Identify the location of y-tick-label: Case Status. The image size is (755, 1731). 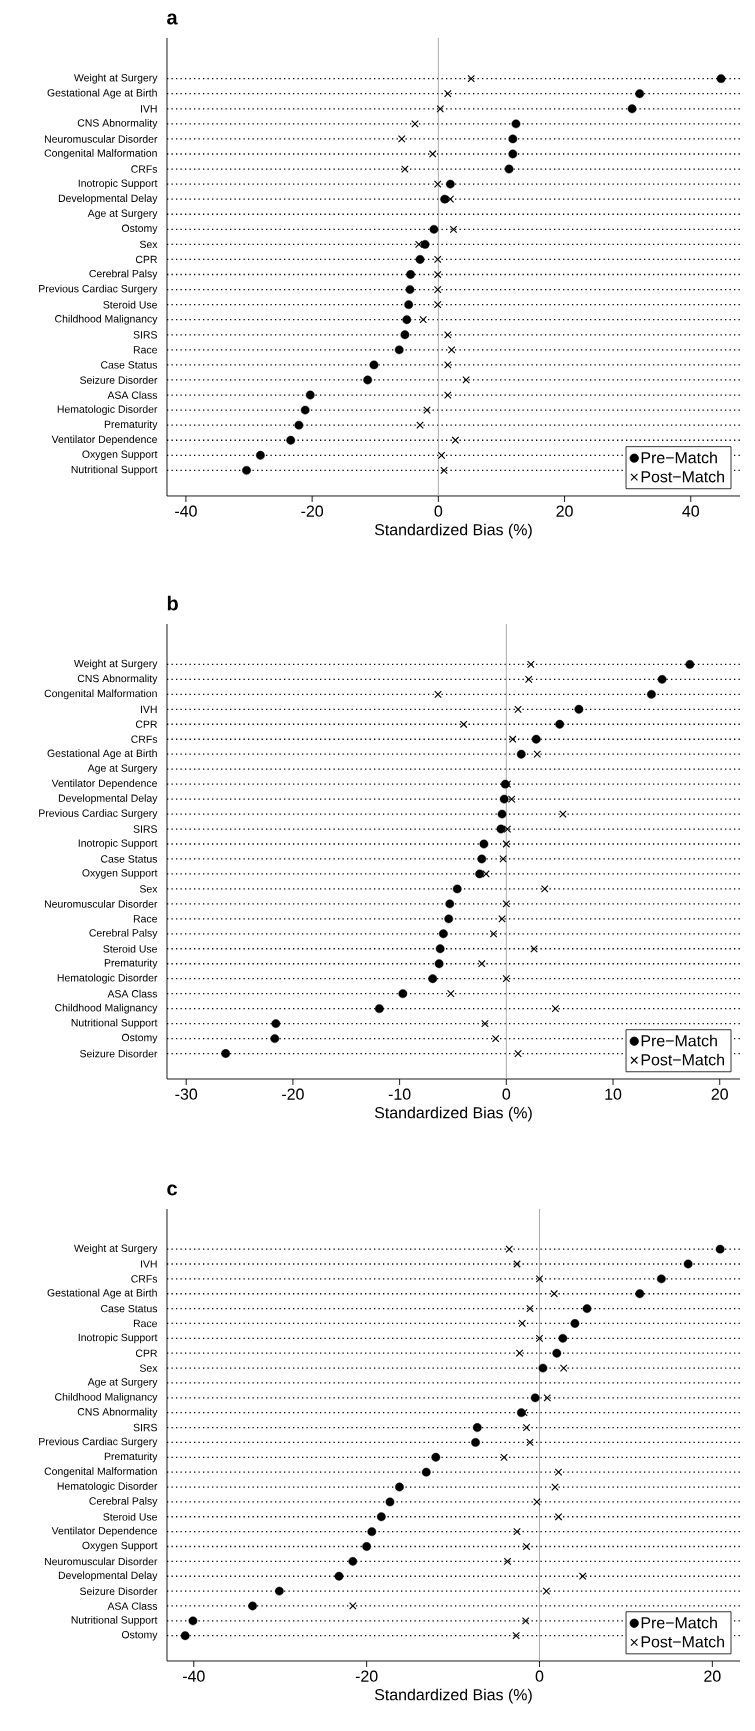
(129, 859).